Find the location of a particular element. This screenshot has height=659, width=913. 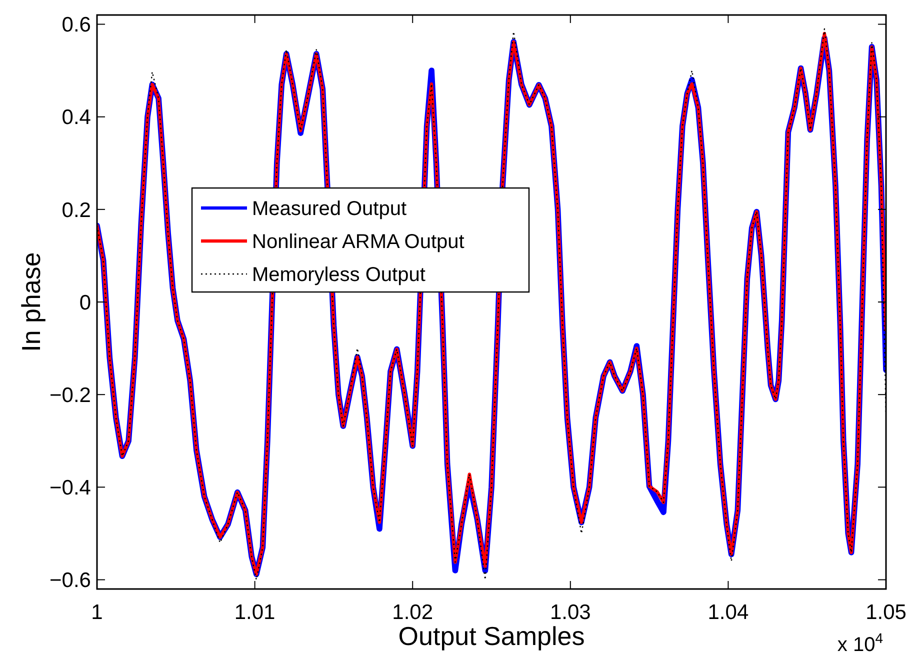

y-tick-label: −0.2 is located at coordinates (70, 395).